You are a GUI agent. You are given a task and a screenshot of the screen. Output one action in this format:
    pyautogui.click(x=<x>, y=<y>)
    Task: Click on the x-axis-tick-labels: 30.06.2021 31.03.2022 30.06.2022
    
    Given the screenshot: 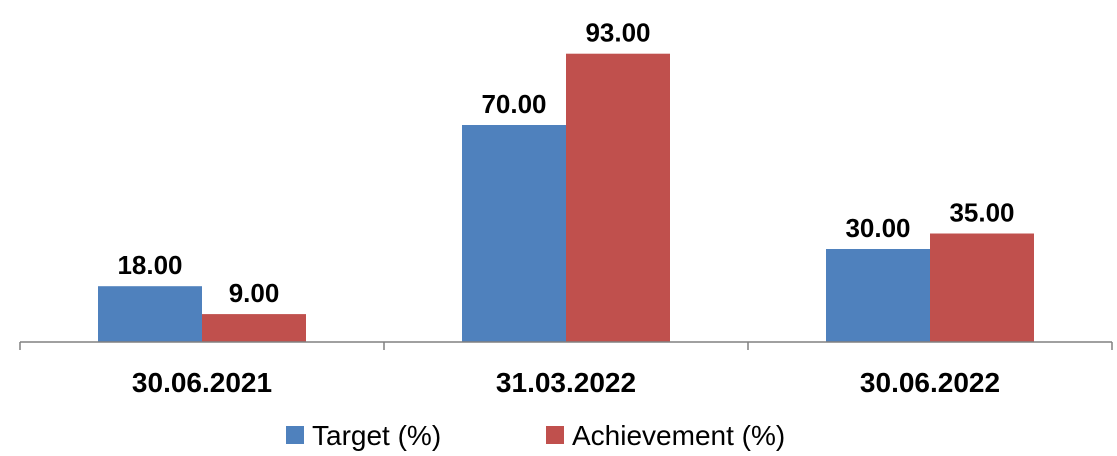 What is the action you would take?
    pyautogui.click(x=566, y=382)
    